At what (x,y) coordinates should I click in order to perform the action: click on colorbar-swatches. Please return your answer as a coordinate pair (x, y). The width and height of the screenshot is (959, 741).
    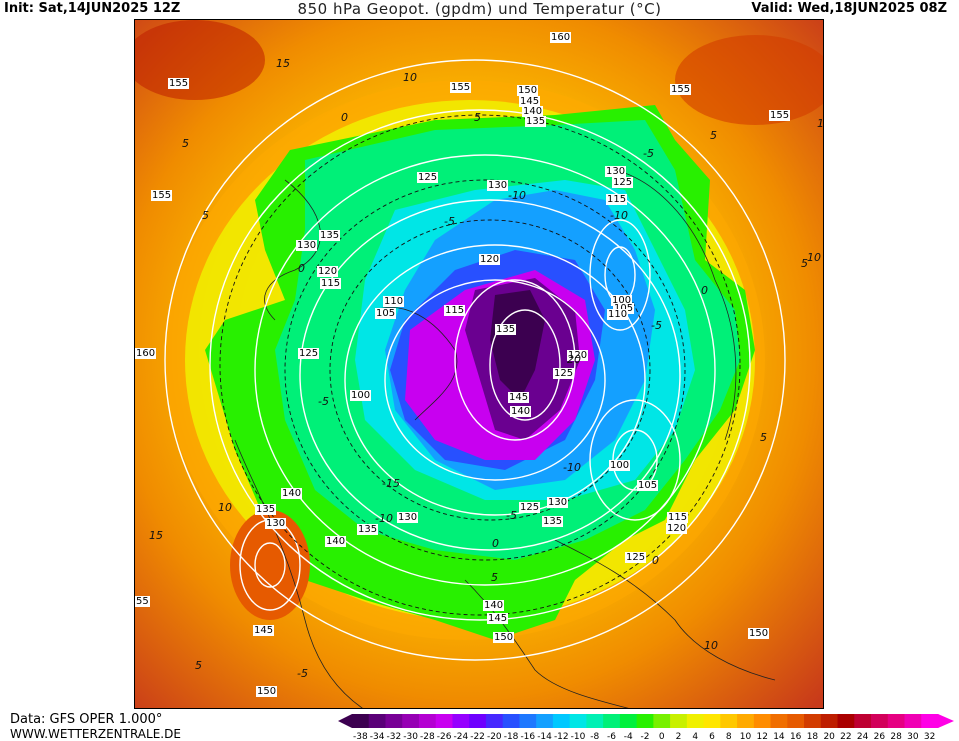
    Looking at the image, I should click on (646, 721).